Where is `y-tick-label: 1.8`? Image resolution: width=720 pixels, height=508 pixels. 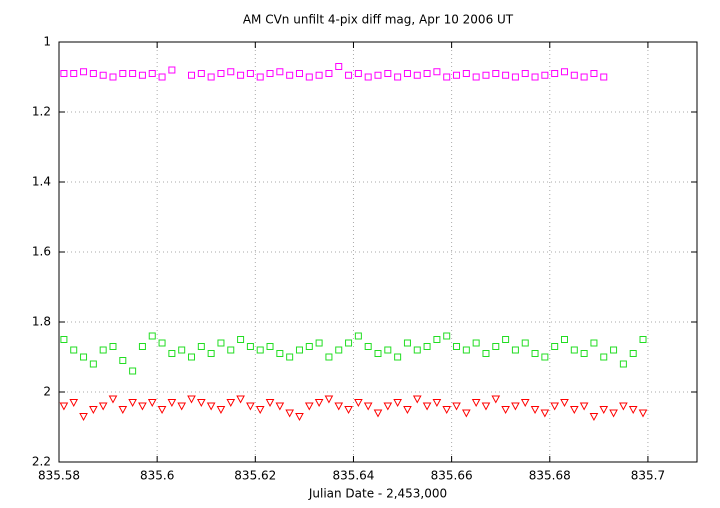
y-tick-label: 1.8 is located at coordinates (41, 322).